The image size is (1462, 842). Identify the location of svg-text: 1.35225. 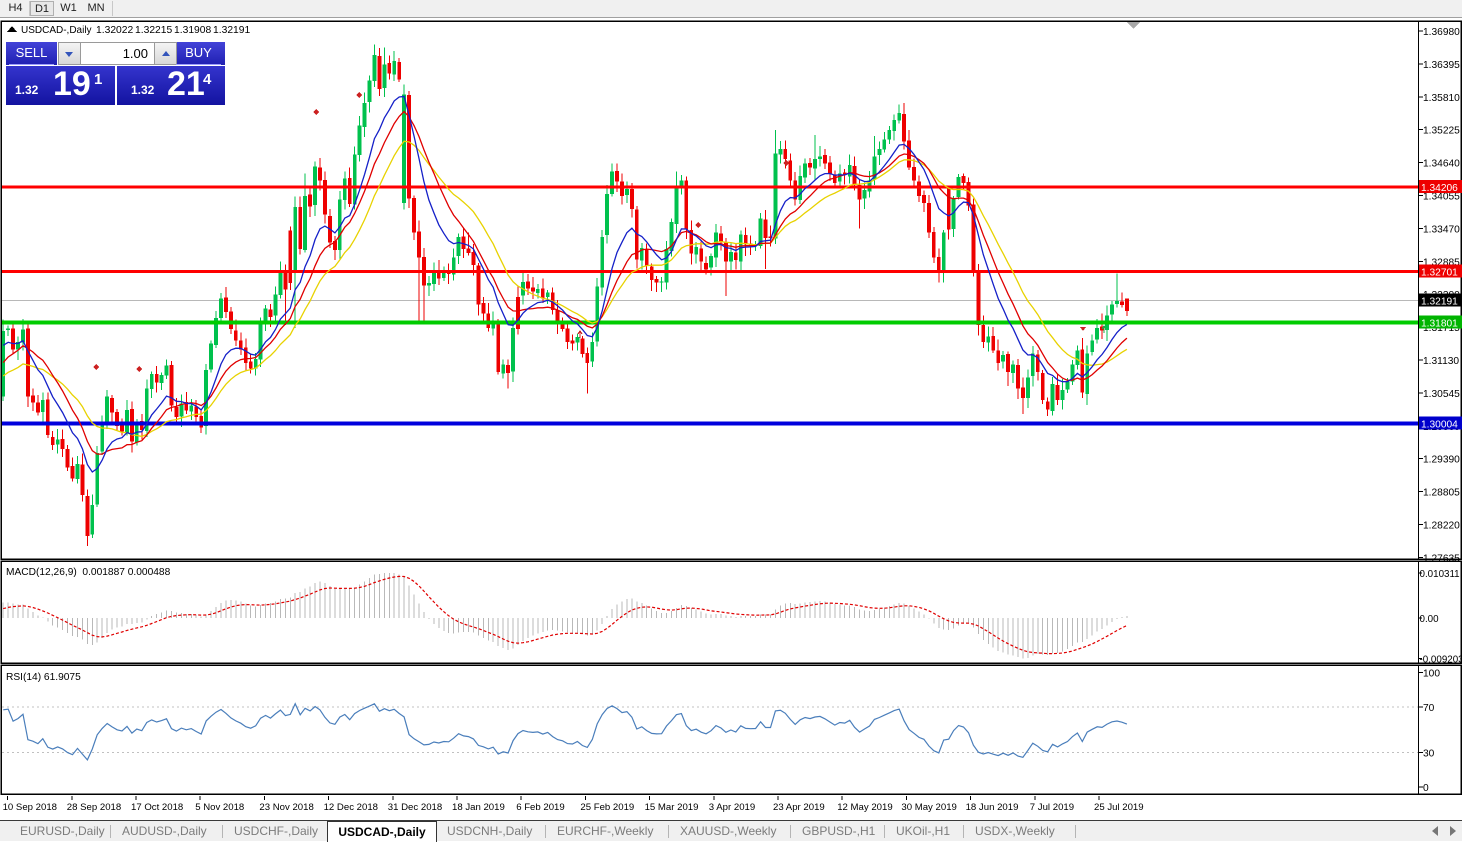
(1441, 131).